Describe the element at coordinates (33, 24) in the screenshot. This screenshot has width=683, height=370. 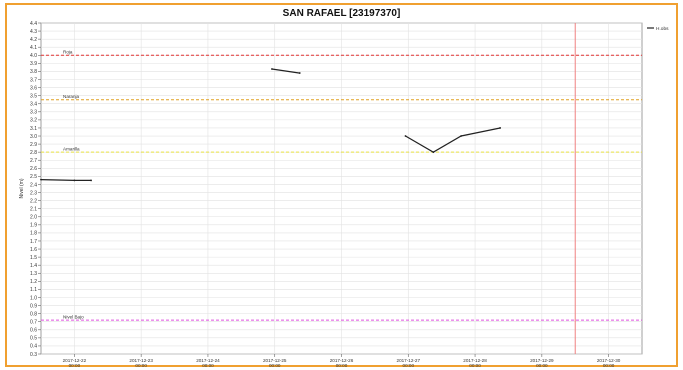
I see `y-tick-label: 4.4` at that location.